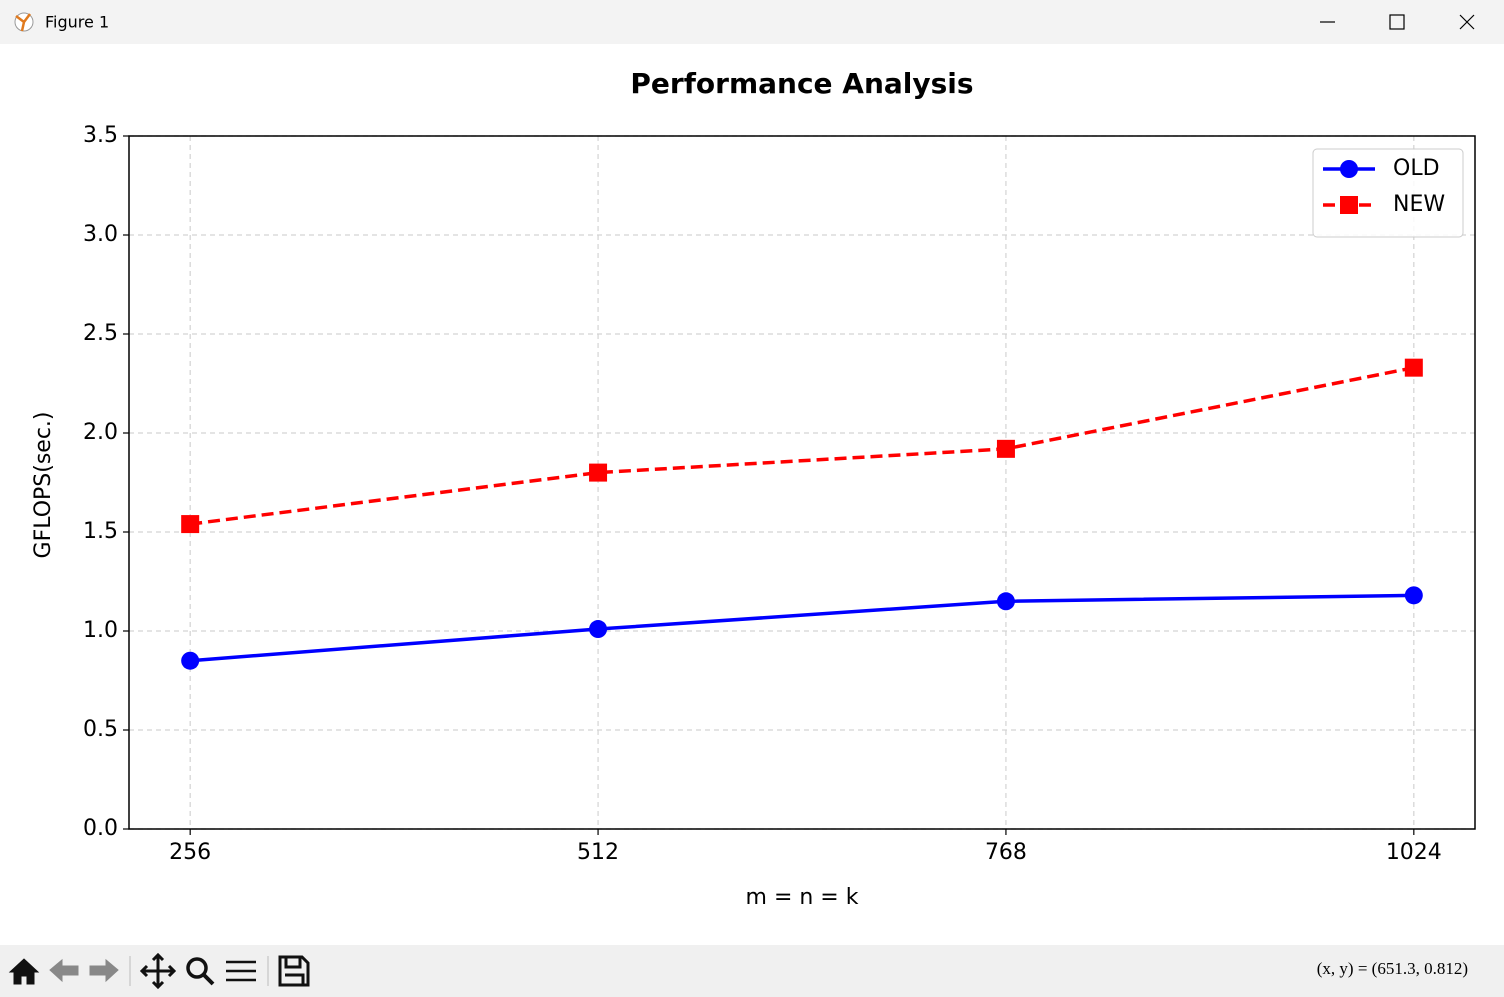 The height and width of the screenshot is (997, 1504). What do you see at coordinates (190, 852) in the screenshot?
I see `x-tick-label: 256` at bounding box center [190, 852].